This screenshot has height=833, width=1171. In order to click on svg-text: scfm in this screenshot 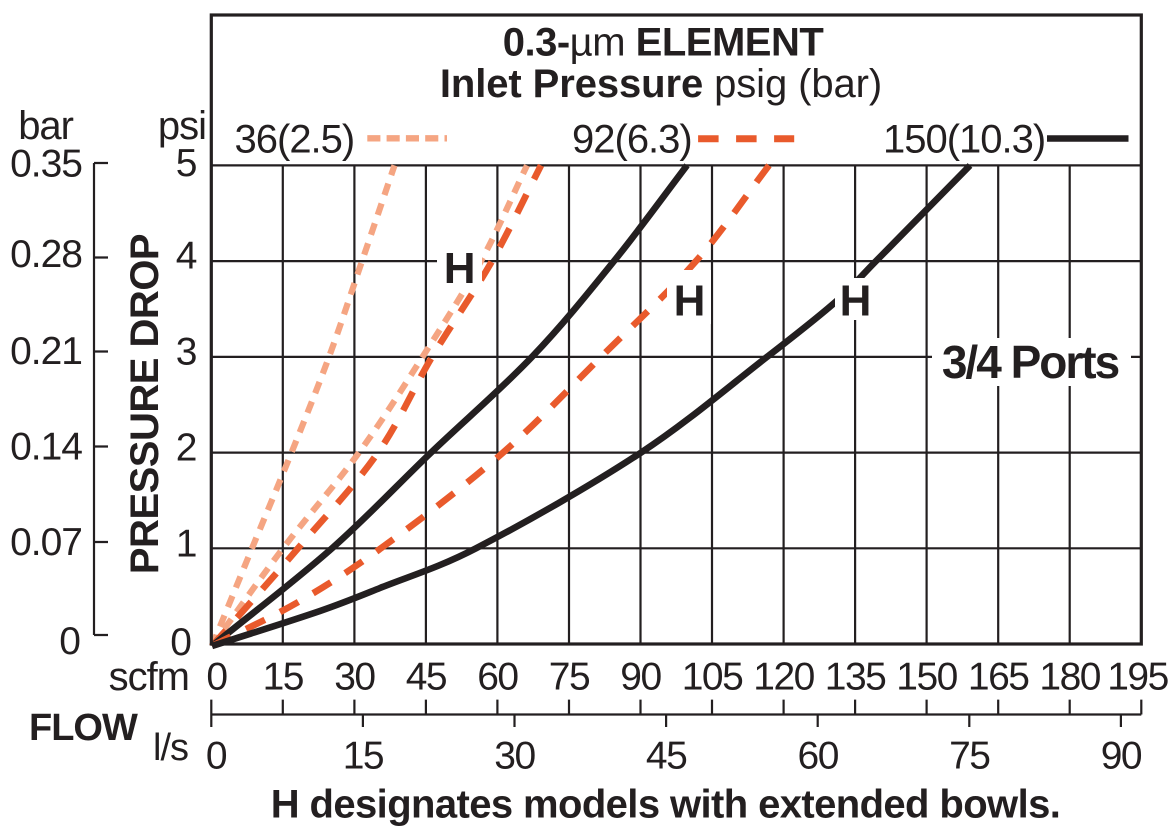, I will do `click(149, 677)`.